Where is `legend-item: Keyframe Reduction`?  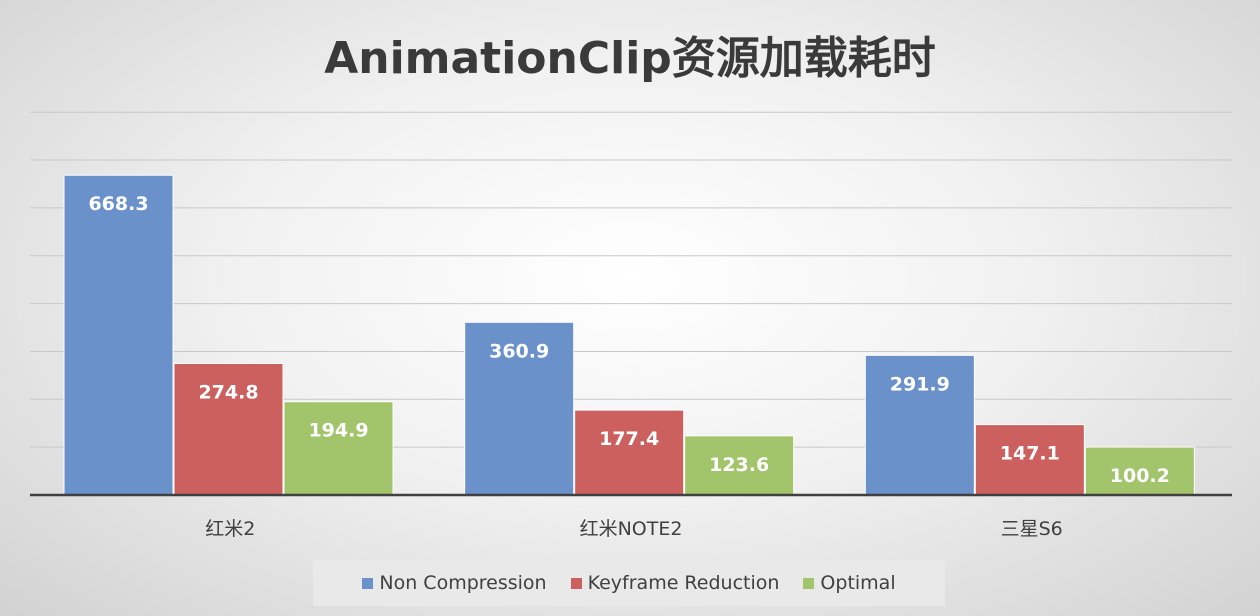 legend-item: Keyframe Reduction is located at coordinates (675, 583).